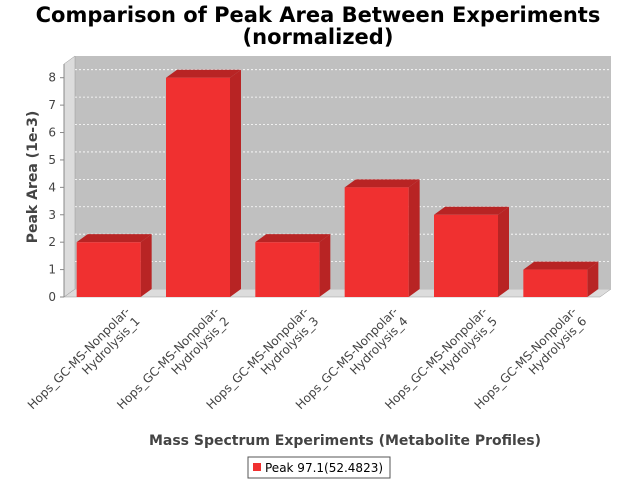 The image size is (640, 480). What do you see at coordinates (52, 105) in the screenshot?
I see `y-tick-label-7: 7` at bounding box center [52, 105].